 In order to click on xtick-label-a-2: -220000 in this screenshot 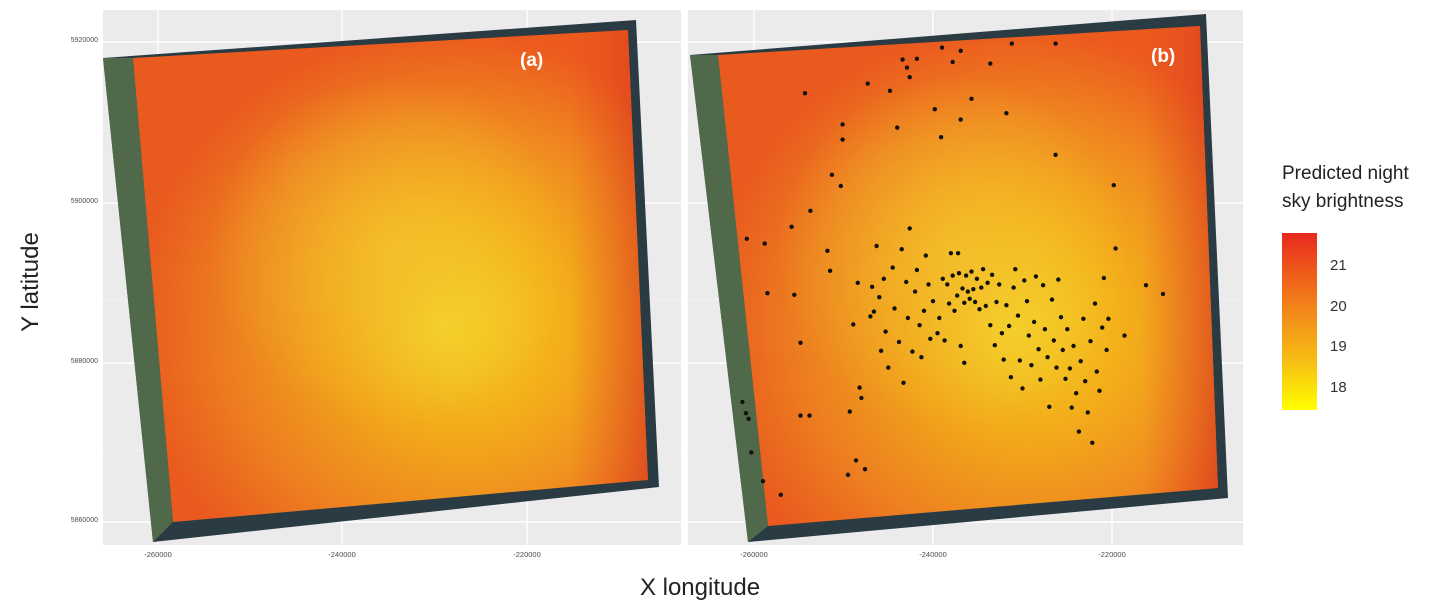, I will do `click(527, 554)`.